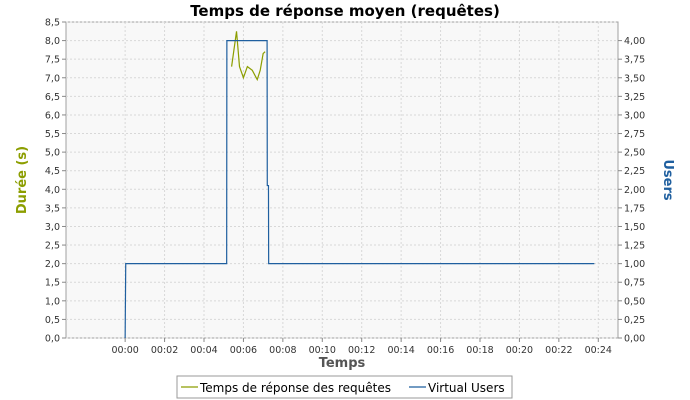 Image resolution: width=690 pixels, height=400 pixels. Describe the element at coordinates (634, 264) in the screenshot. I see `right-tick-label: 1,00` at that location.